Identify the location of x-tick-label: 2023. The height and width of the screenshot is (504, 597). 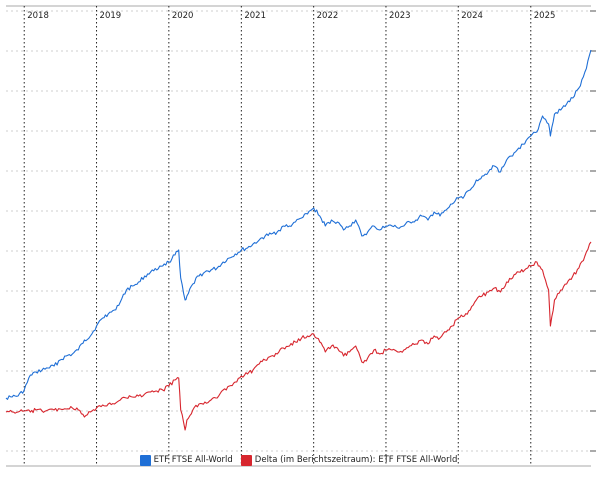
(400, 16).